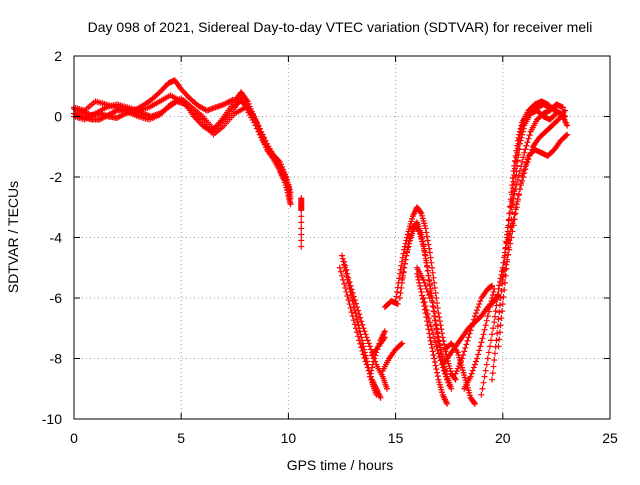  Describe the element at coordinates (52, 419) in the screenshot. I see `y-tick-label: -10` at that location.